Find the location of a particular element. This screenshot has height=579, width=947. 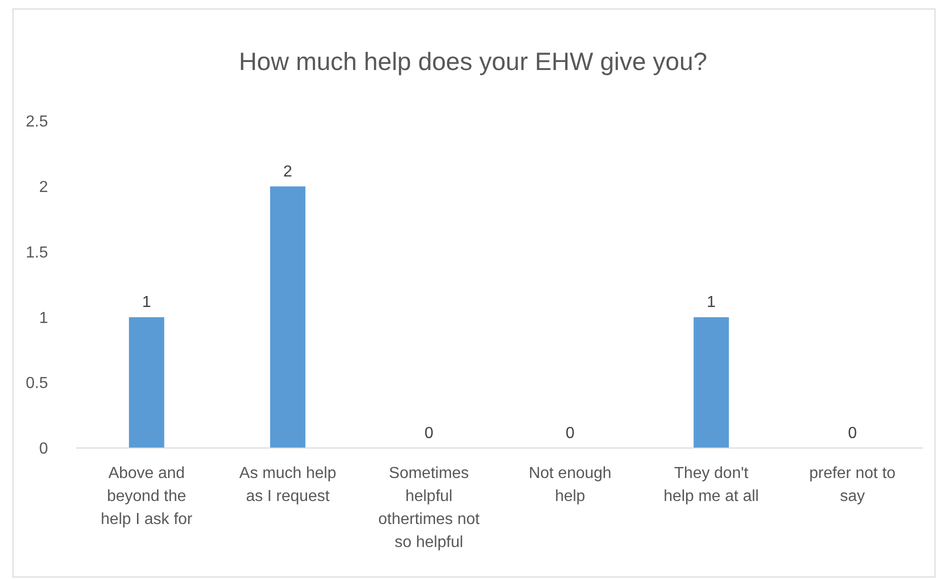

y-tick-label: 1.5 is located at coordinates (37, 253).